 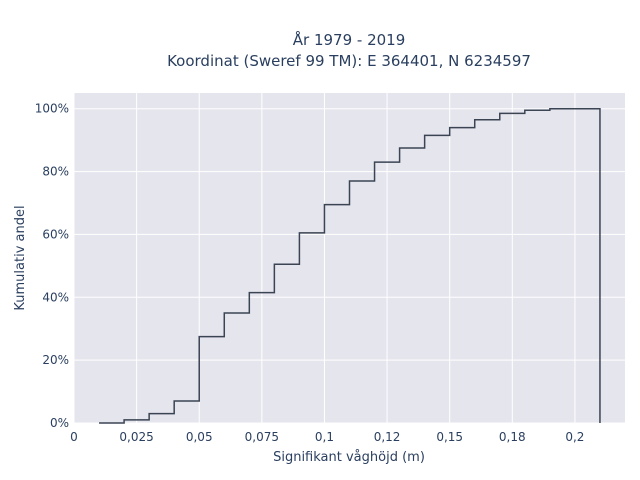 I want to click on y-tick-label: 100%, so click(x=52, y=109).